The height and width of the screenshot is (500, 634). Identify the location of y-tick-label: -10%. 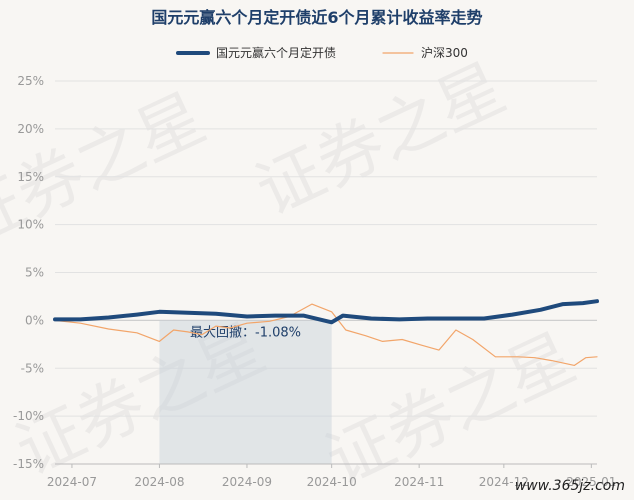
(28, 416).